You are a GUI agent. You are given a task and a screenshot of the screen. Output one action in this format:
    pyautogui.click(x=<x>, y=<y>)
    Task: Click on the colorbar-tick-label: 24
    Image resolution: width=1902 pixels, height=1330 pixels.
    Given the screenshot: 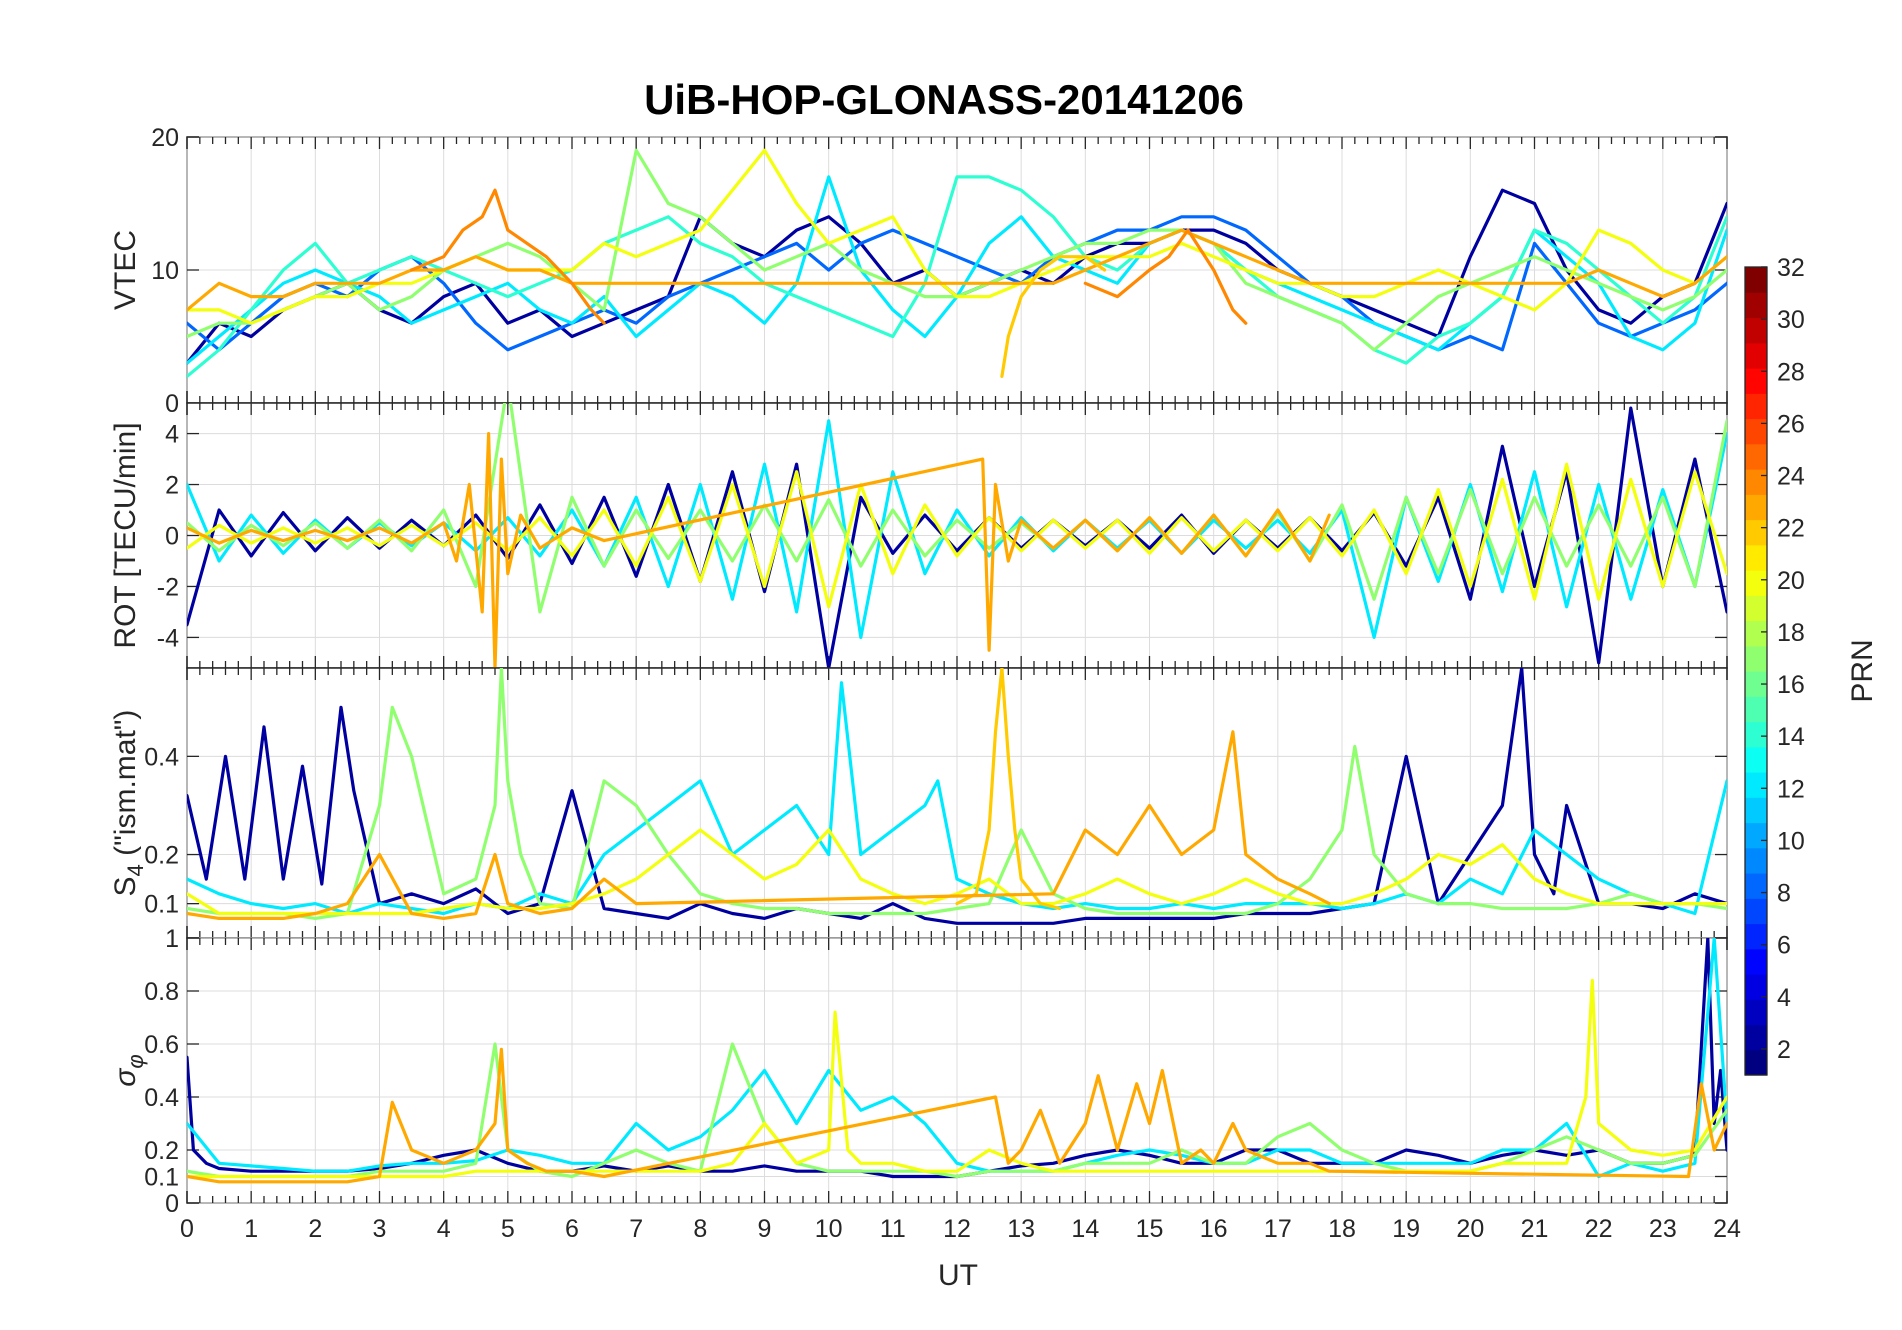 What is the action you would take?
    pyautogui.click(x=1791, y=477)
    